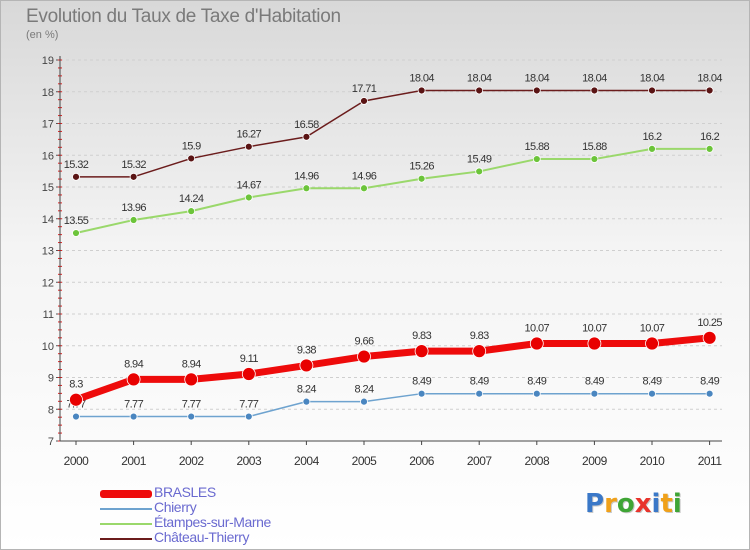 The width and height of the screenshot is (750, 550). I want to click on y-tick-label: 10, so click(48, 347).